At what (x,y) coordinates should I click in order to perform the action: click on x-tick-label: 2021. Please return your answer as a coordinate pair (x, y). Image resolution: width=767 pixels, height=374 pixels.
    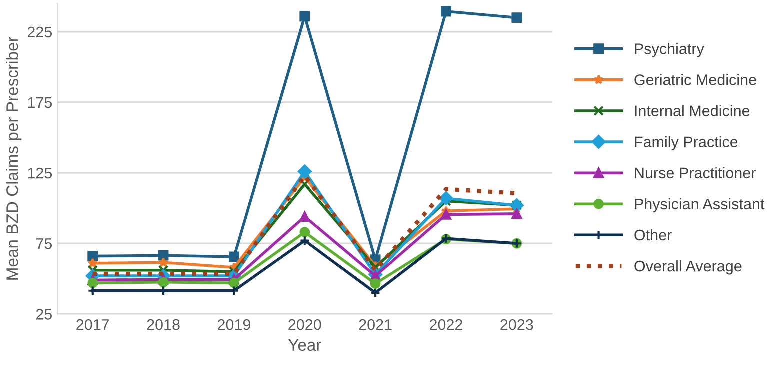
    Looking at the image, I should click on (375, 324).